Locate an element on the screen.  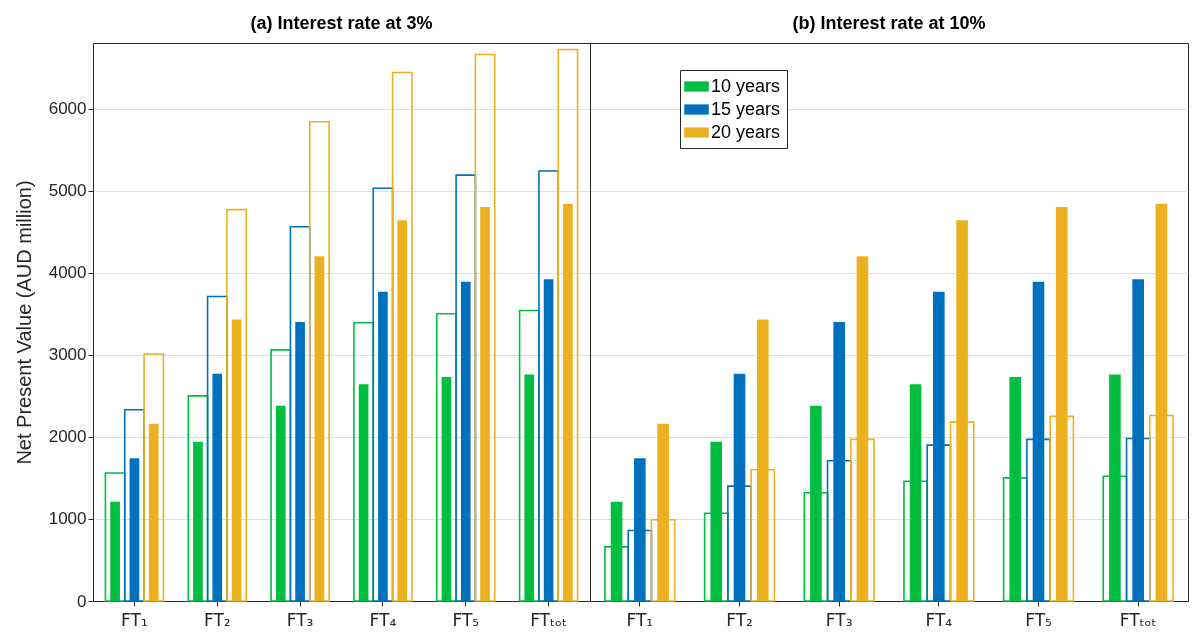
y-axis-title: Net Present Value (AUD million) is located at coordinates (23, 322).